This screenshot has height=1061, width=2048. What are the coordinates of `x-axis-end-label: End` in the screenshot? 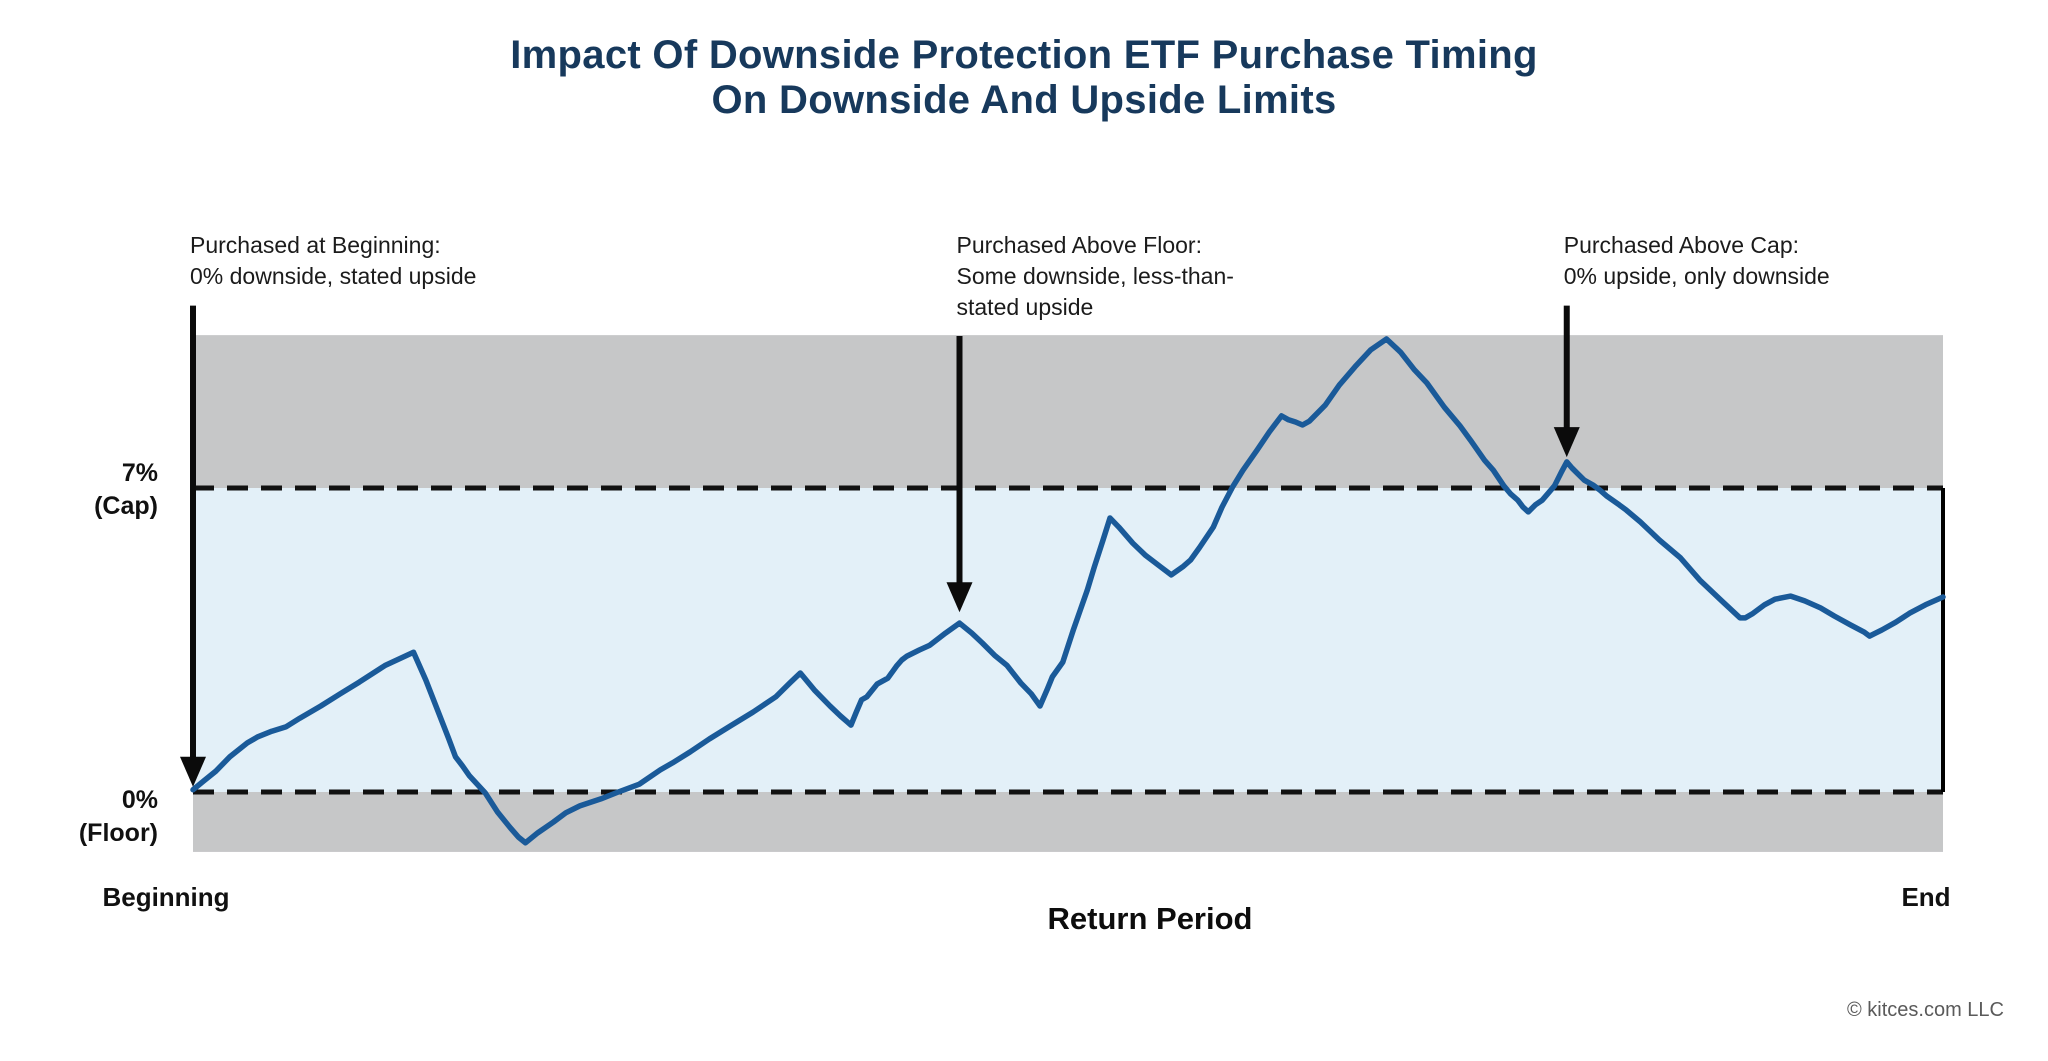 It's located at (1926, 897).